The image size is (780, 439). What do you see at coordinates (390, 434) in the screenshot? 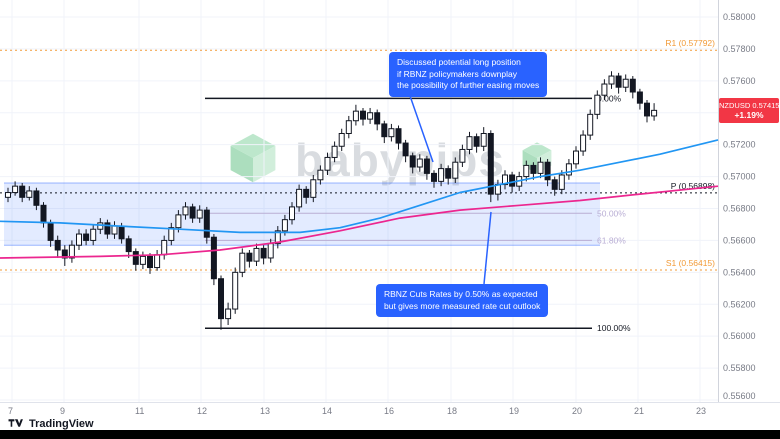
I see `bottom-bar` at bounding box center [390, 434].